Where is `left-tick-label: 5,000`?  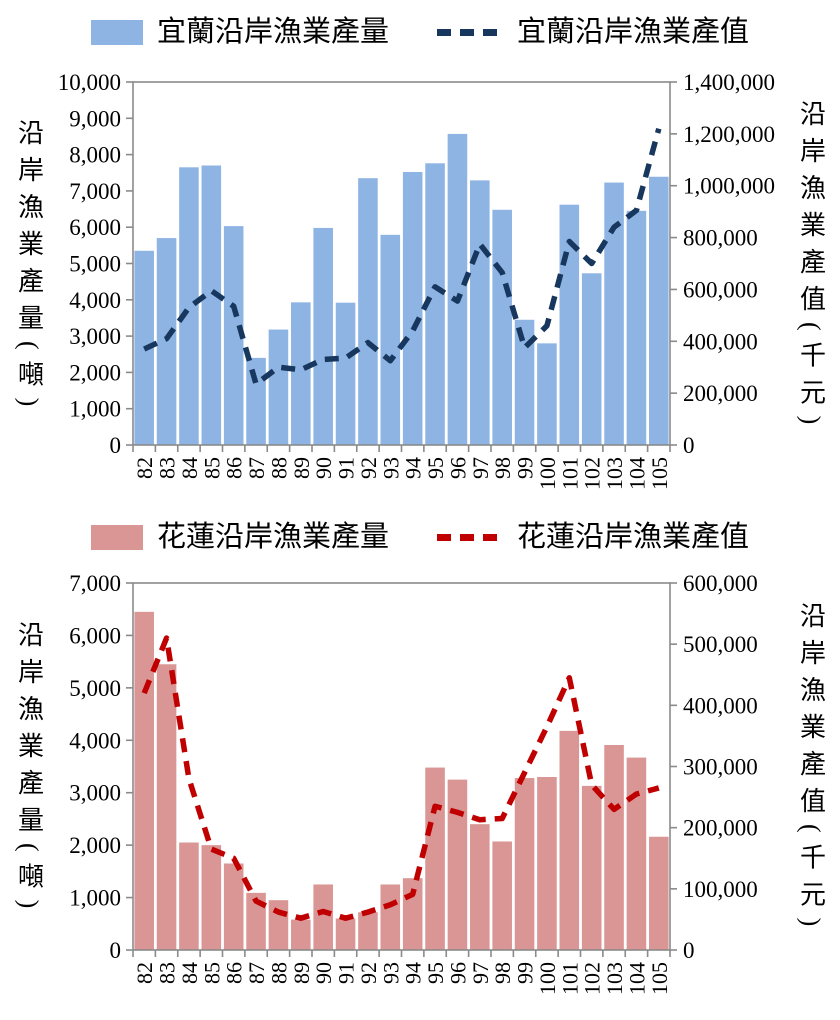 left-tick-label: 5,000 is located at coordinates (95, 264).